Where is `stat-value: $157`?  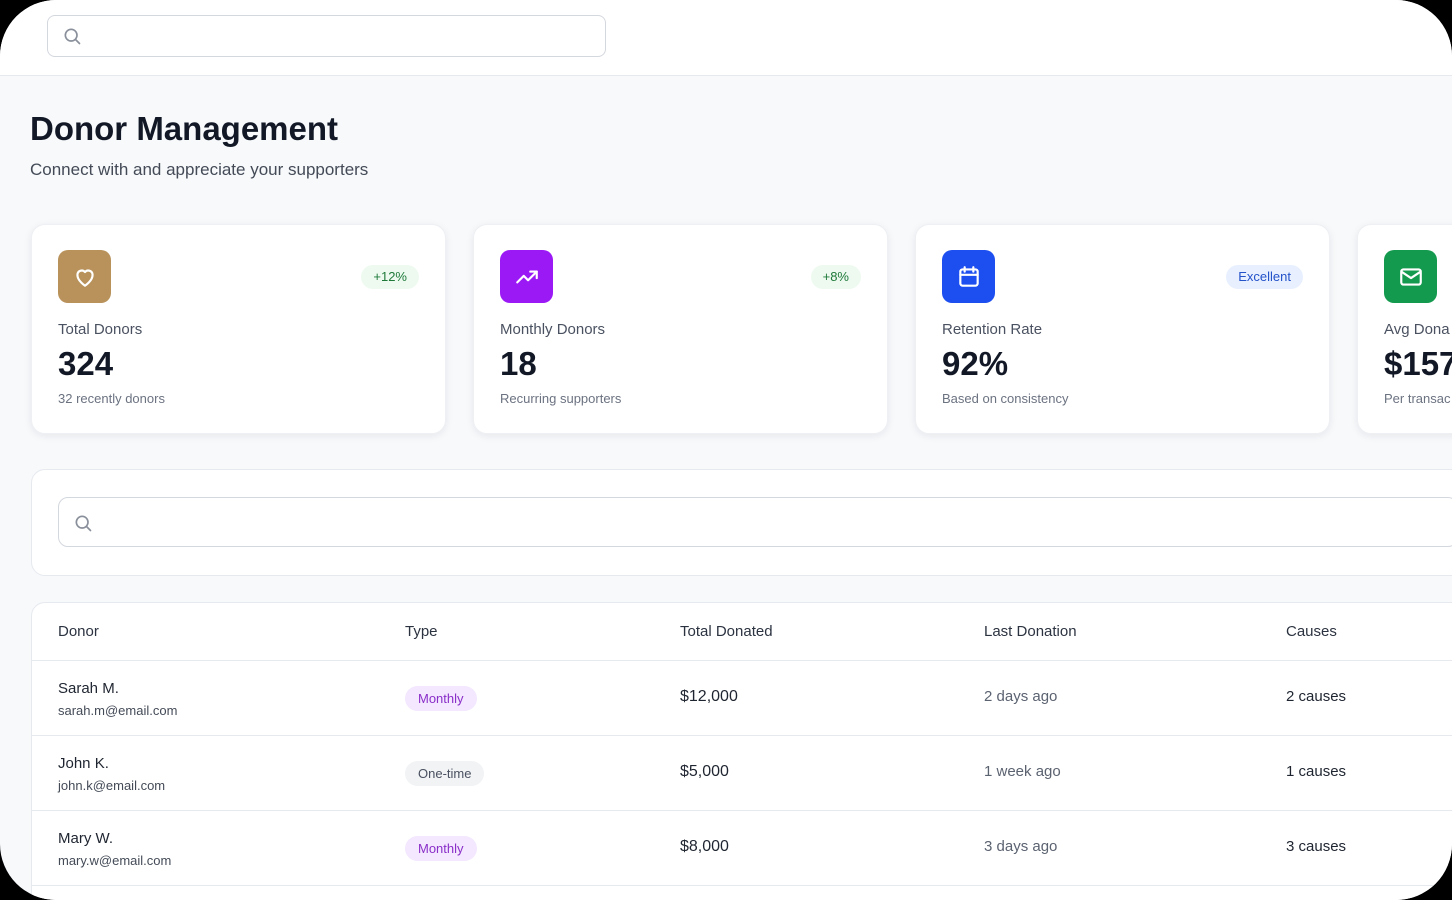 stat-value: $157 is located at coordinates (1418, 363).